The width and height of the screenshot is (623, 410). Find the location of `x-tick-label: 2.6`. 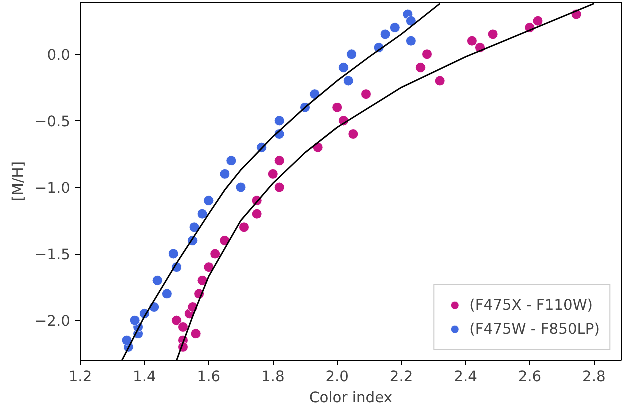

x-tick-label: 2.6 is located at coordinates (530, 377).